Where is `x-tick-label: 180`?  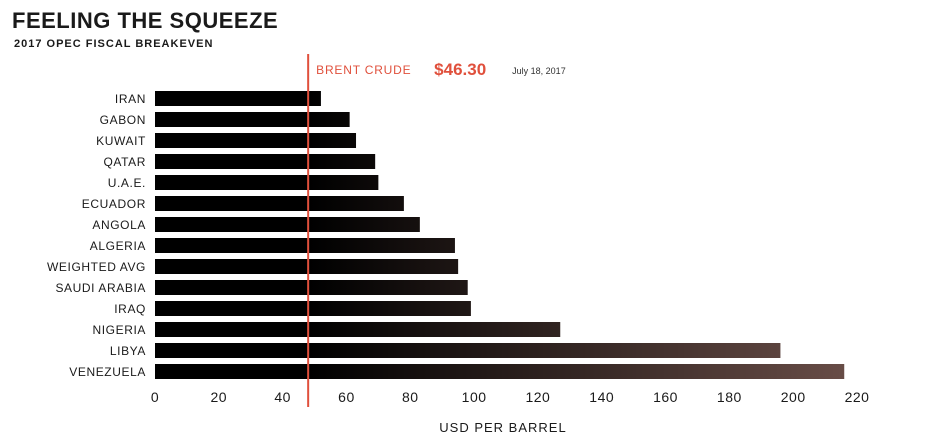
x-tick-label: 180 is located at coordinates (729, 397).